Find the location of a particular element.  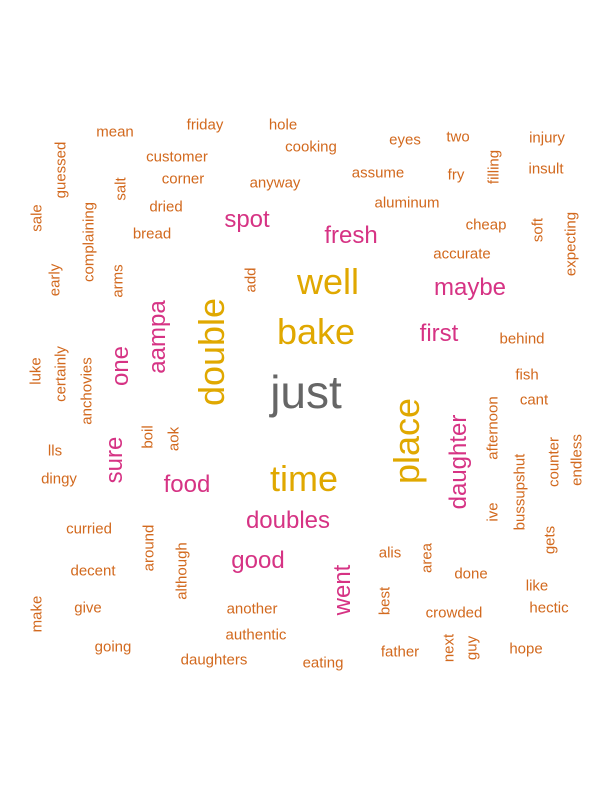

word-just: just is located at coordinates (306, 392).